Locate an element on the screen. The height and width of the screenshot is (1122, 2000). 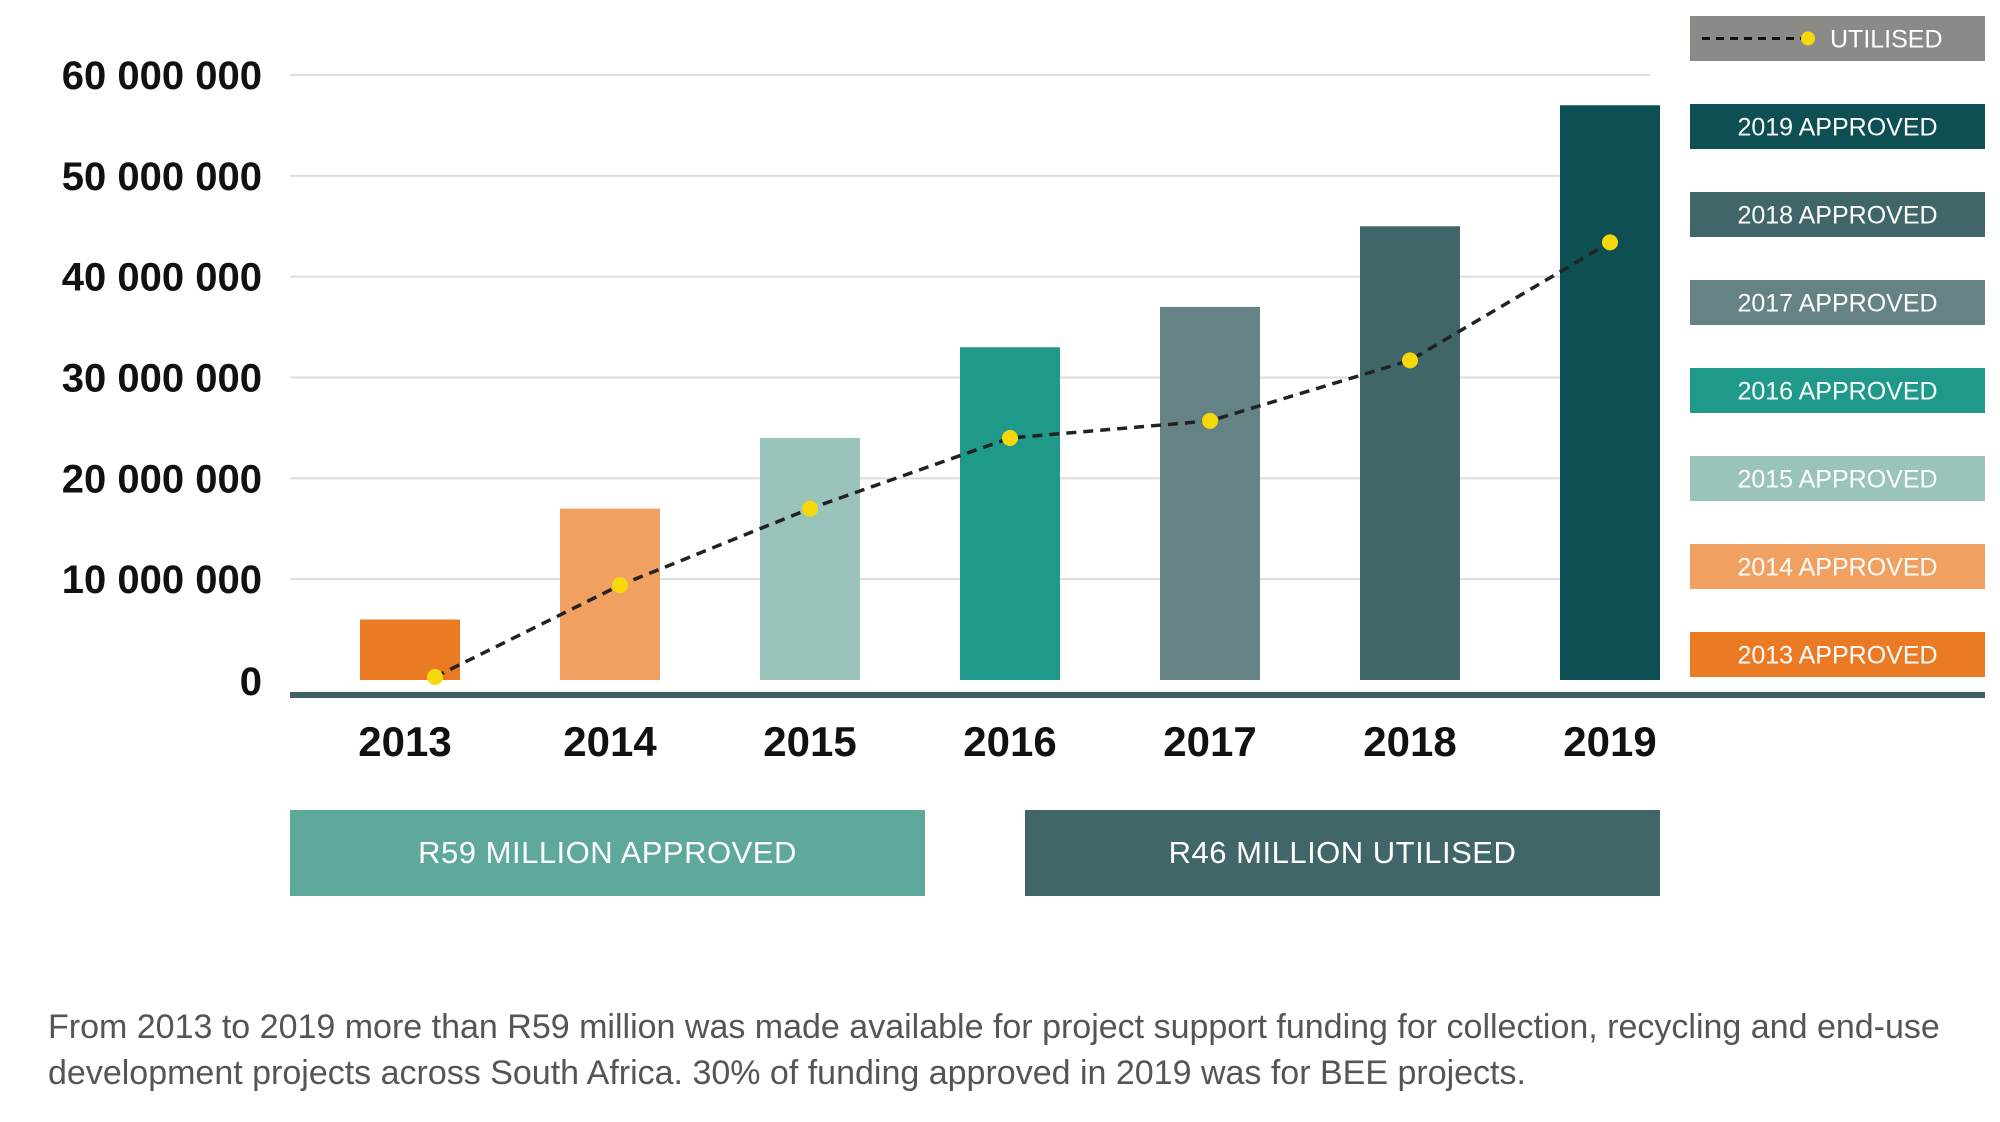
legend-label: 2019 APPROVED is located at coordinates (1837, 128).